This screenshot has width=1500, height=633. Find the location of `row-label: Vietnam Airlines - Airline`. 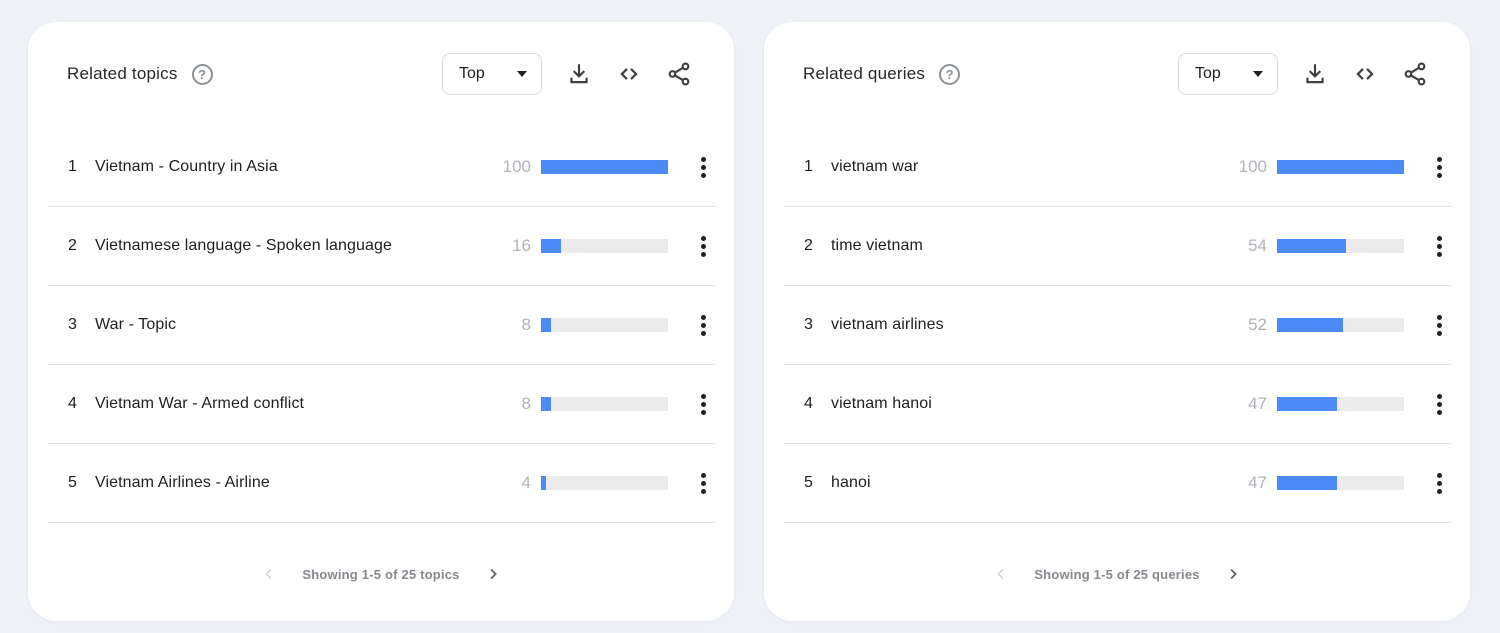

row-label: Vietnam Airlines - Airline is located at coordinates (182, 482).